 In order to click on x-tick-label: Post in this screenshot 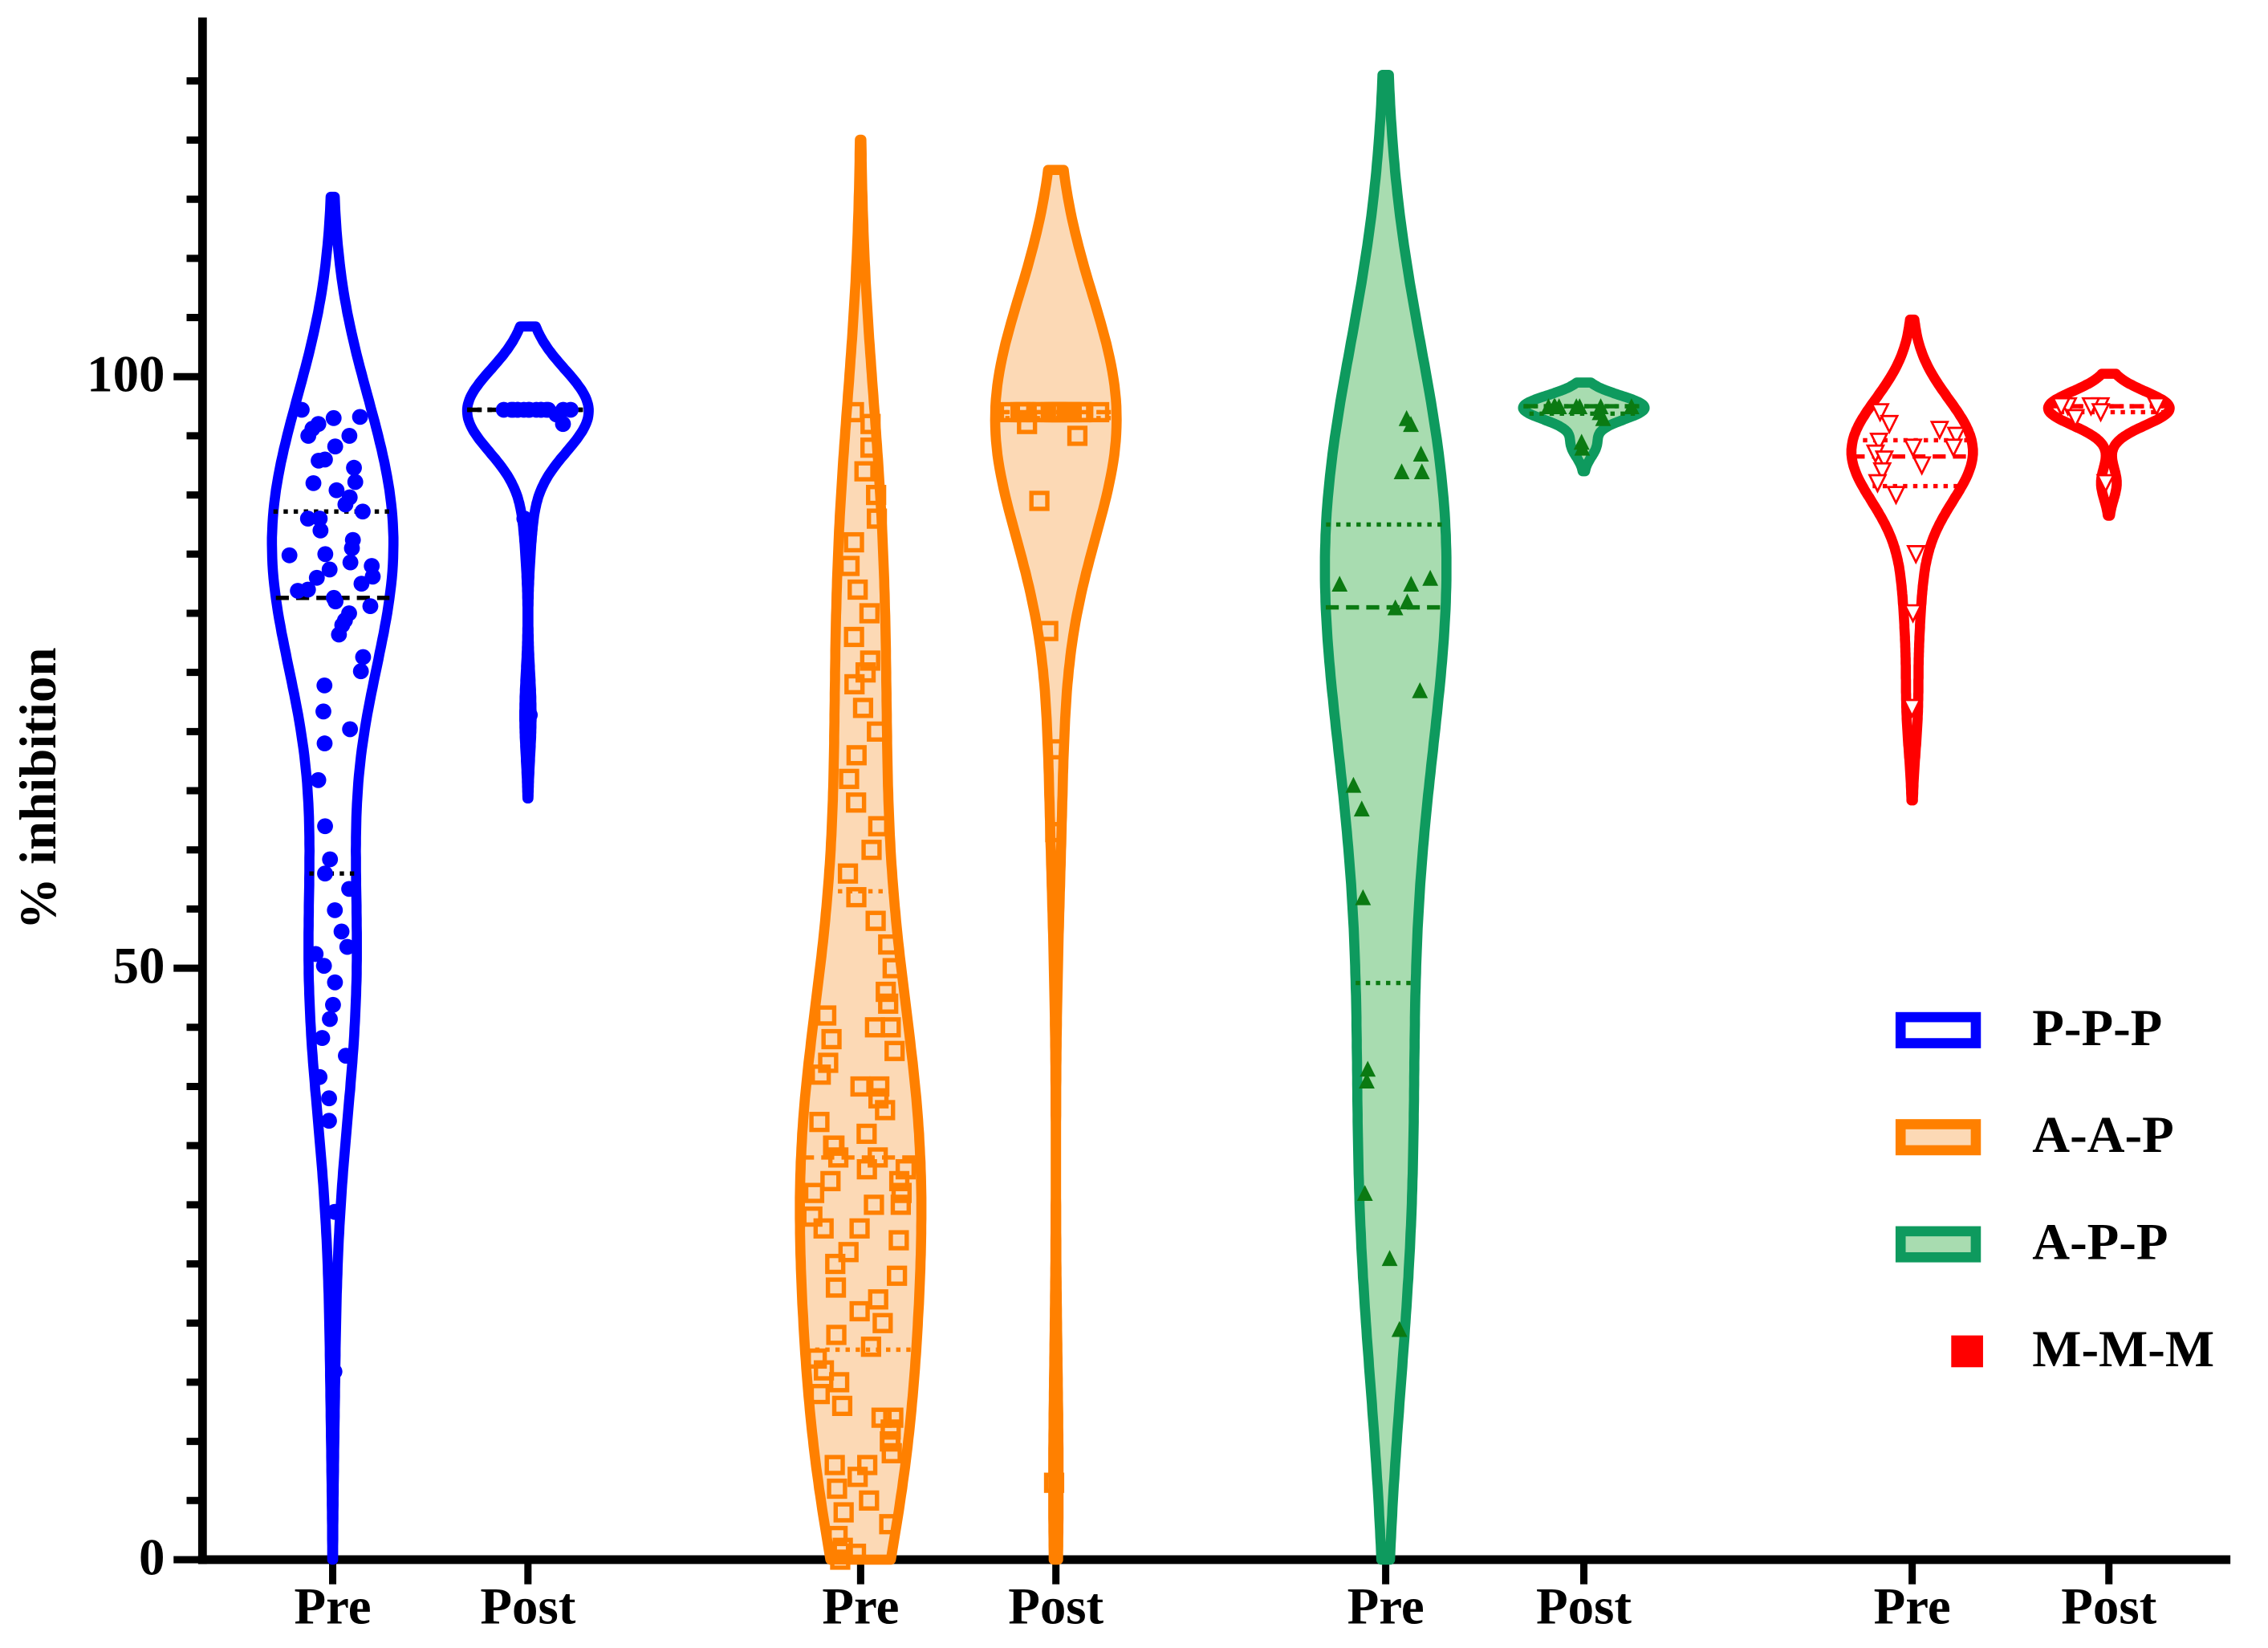, I will do `click(1056, 1607)`.